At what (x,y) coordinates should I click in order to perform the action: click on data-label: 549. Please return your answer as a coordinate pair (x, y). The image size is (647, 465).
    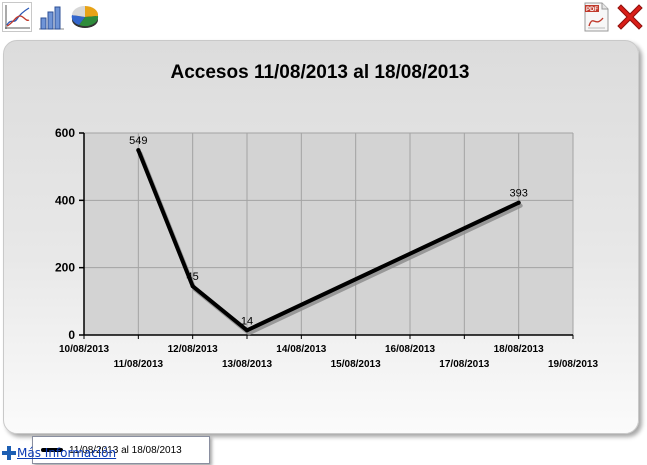
    Looking at the image, I should click on (138, 141).